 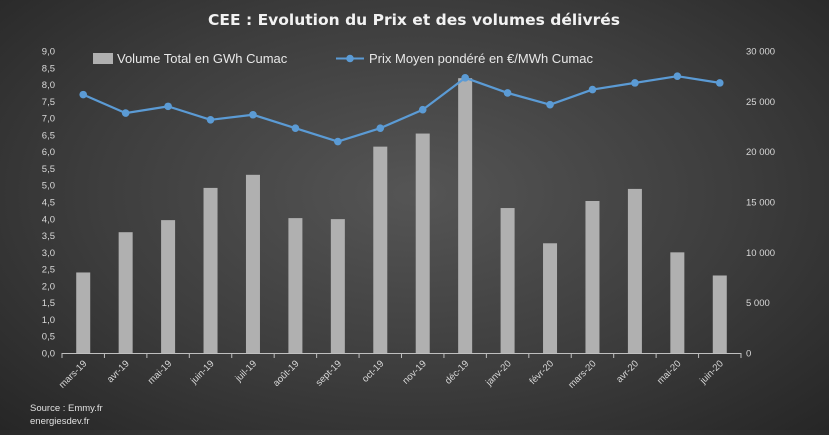 What do you see at coordinates (48, 354) in the screenshot?
I see `y-left-tick-label: 0,0` at bounding box center [48, 354].